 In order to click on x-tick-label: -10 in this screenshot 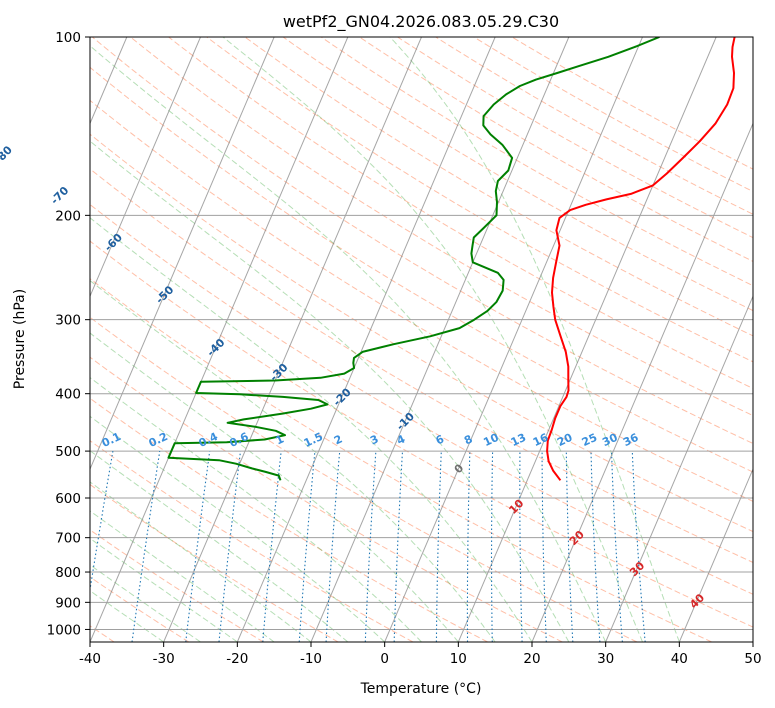, I will do `click(311, 659)`.